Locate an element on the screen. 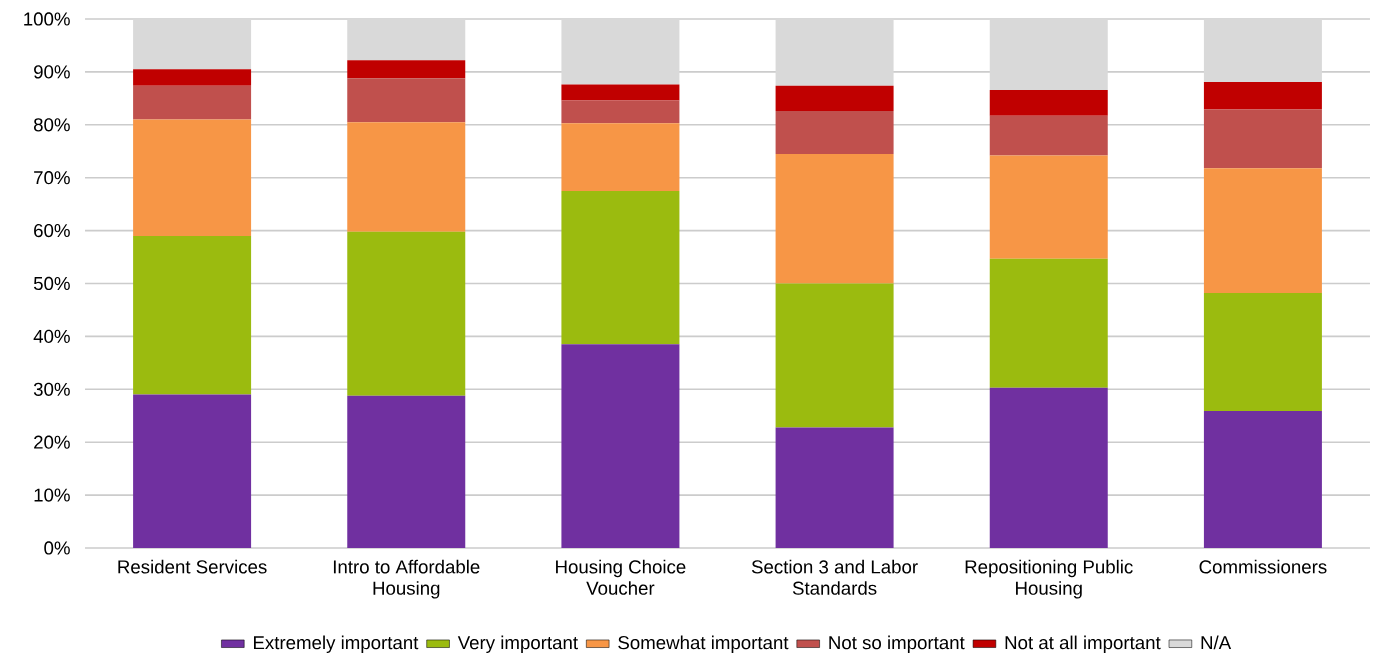  x-tick-label: Housing Choice Voucher is located at coordinates (621, 577).